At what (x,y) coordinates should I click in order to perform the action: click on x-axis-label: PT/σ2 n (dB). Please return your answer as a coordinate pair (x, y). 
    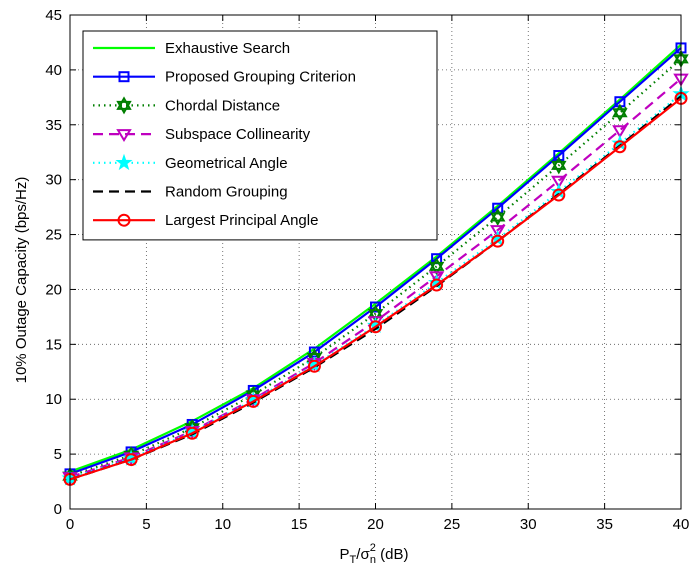
    Looking at the image, I should click on (374, 554).